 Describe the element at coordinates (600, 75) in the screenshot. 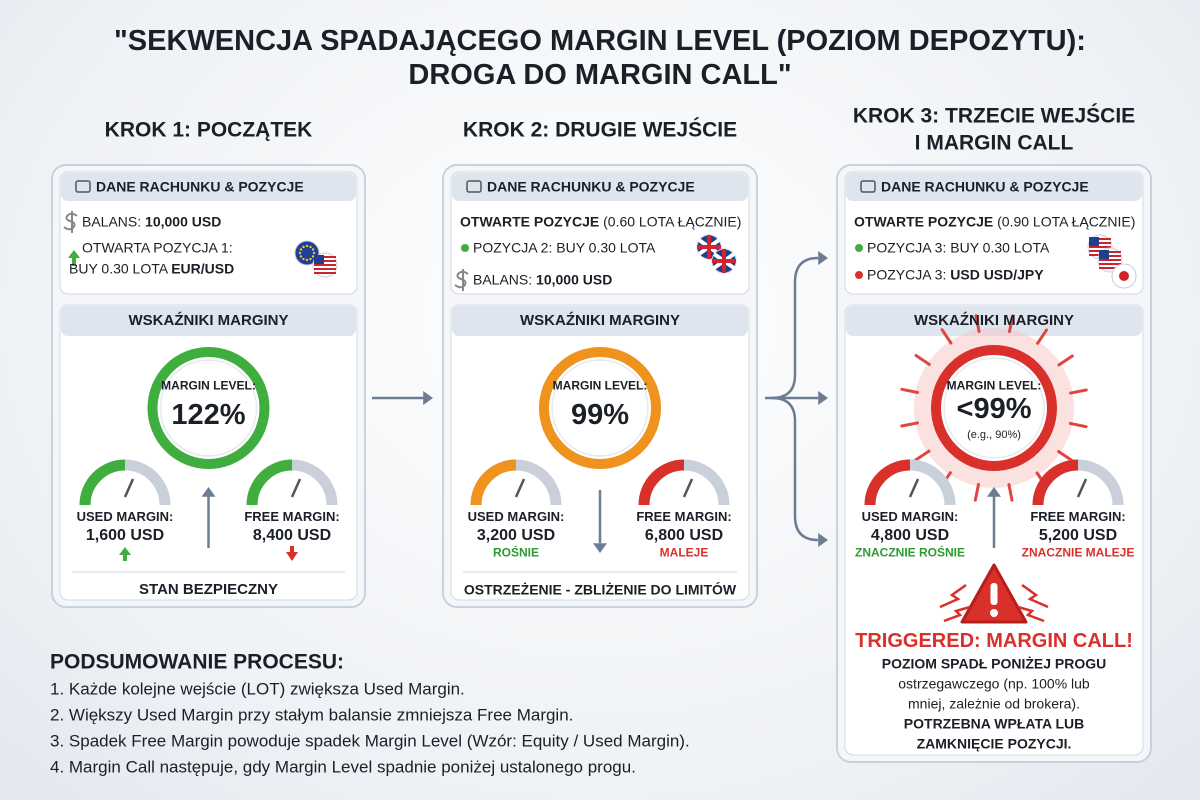

I see `title: DROGA DO MARGIN CALL"` at that location.